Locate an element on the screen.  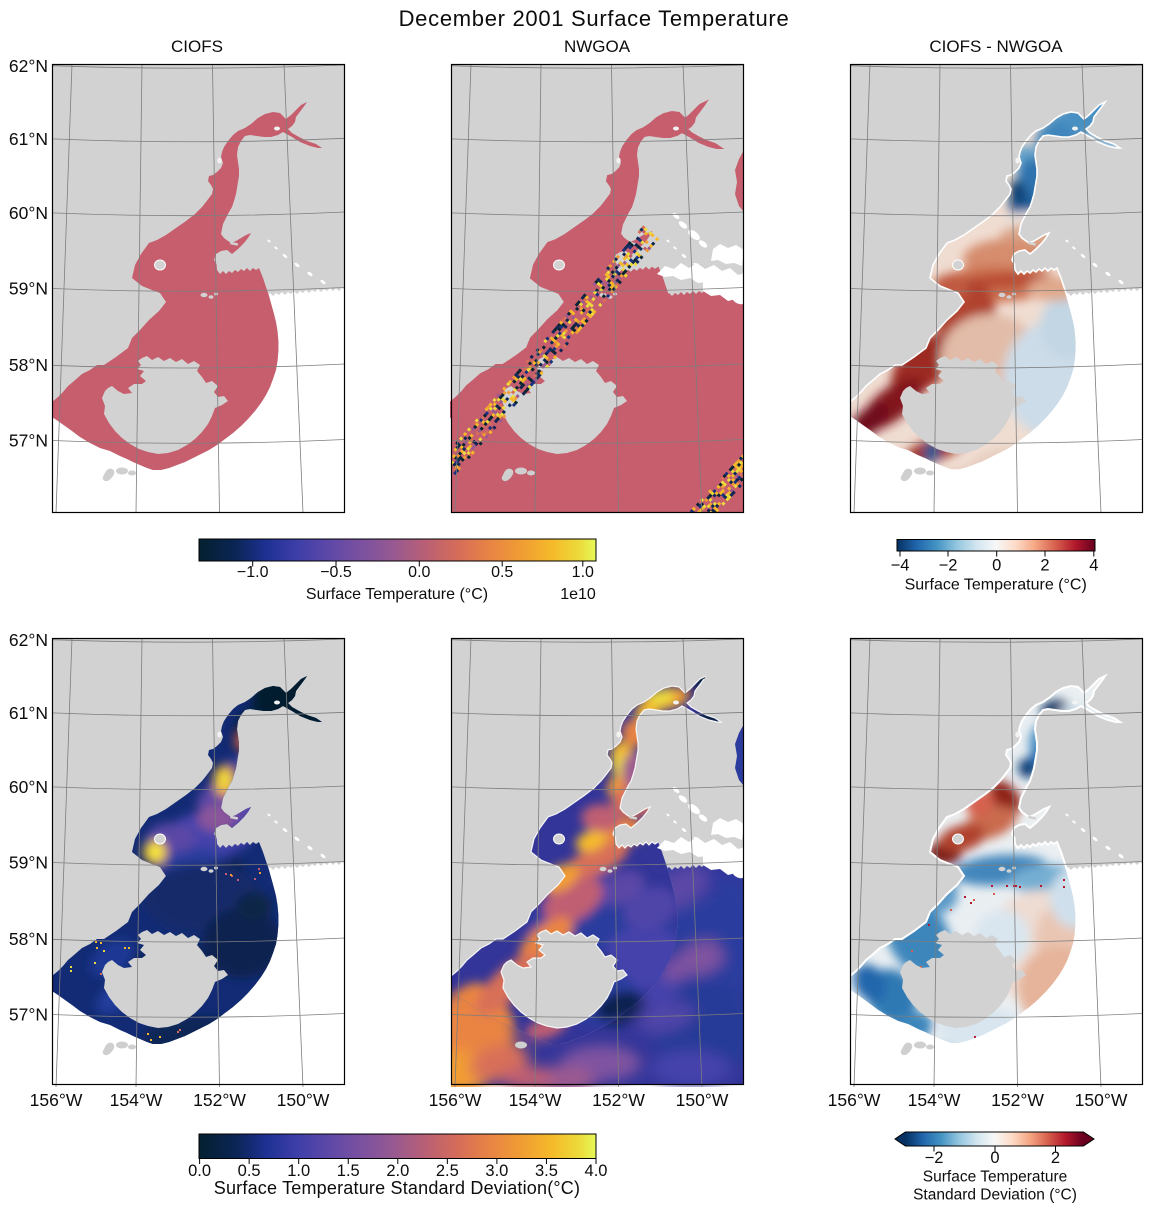
svg-text: 3.5 is located at coordinates (546, 1171).